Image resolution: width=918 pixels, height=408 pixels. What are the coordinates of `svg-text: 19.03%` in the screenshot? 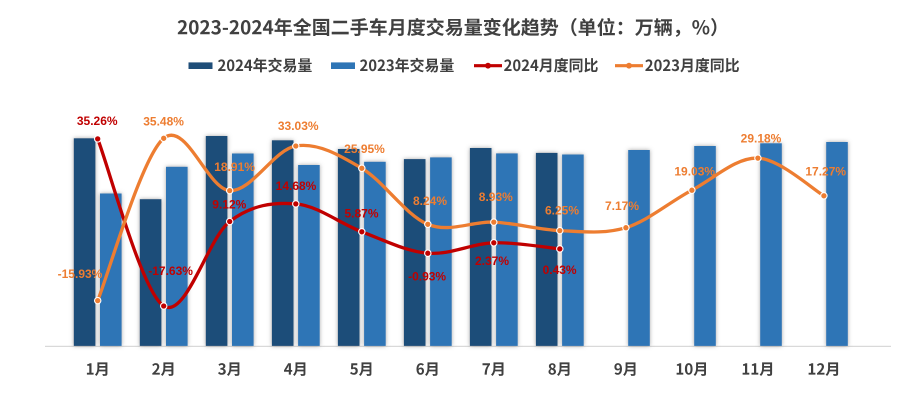 It's located at (694, 172).